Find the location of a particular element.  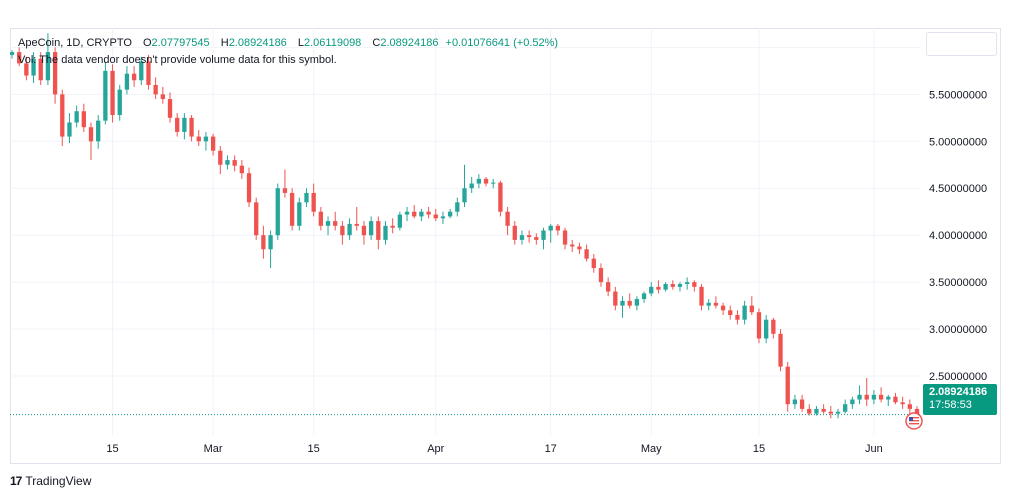

last-price-value: 2.08924186 is located at coordinates (958, 392).